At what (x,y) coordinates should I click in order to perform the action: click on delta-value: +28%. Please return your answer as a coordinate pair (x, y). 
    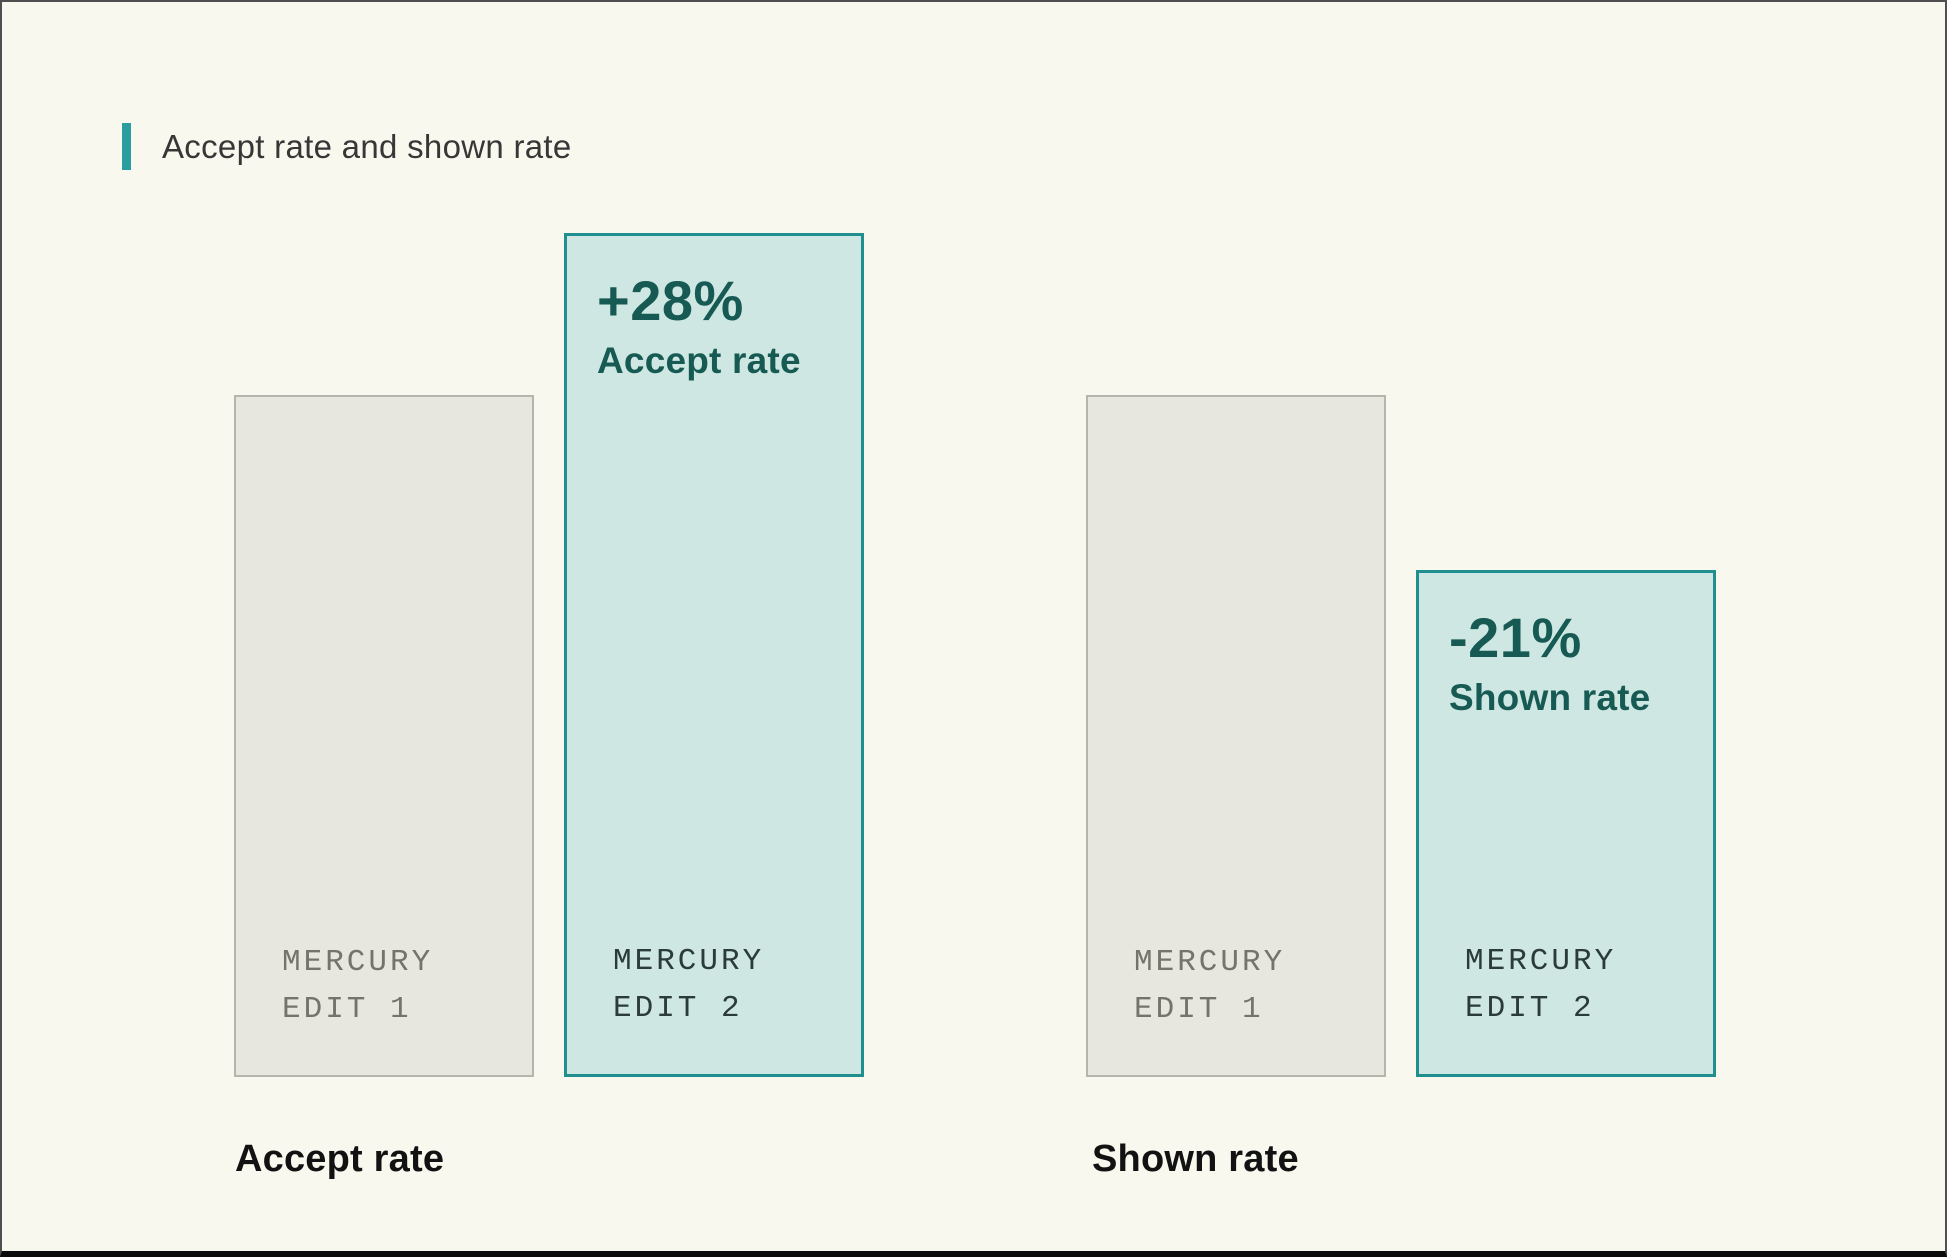
    Looking at the image, I should click on (670, 300).